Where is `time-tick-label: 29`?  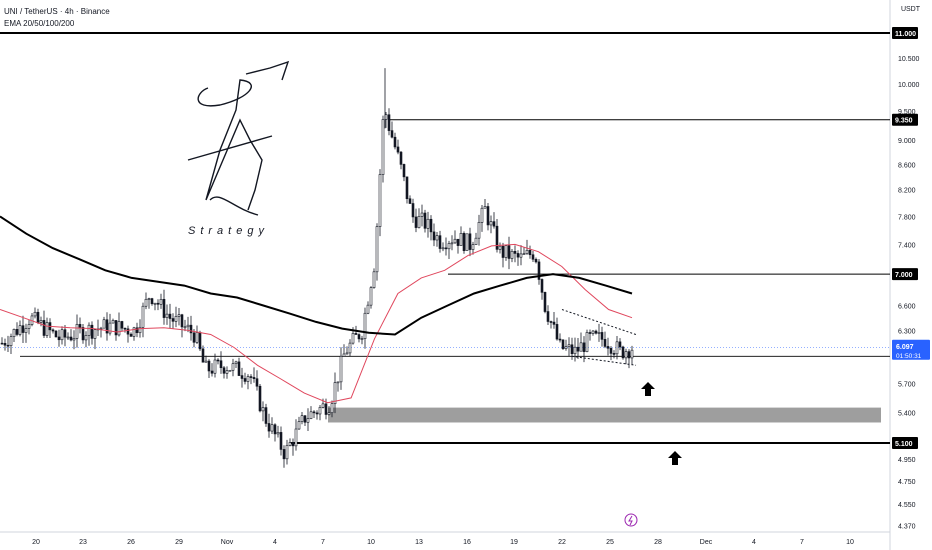
time-tick-label: 29 is located at coordinates (179, 542).